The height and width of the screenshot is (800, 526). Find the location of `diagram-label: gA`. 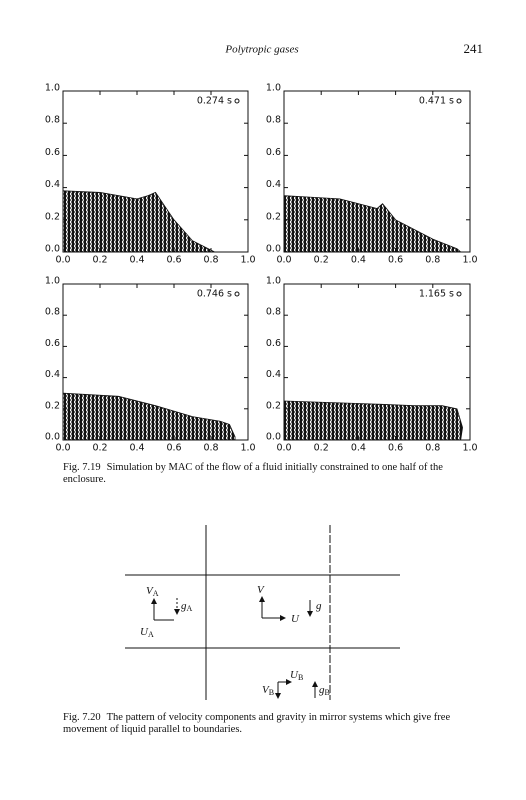

diagram-label: gA is located at coordinates (187, 606).